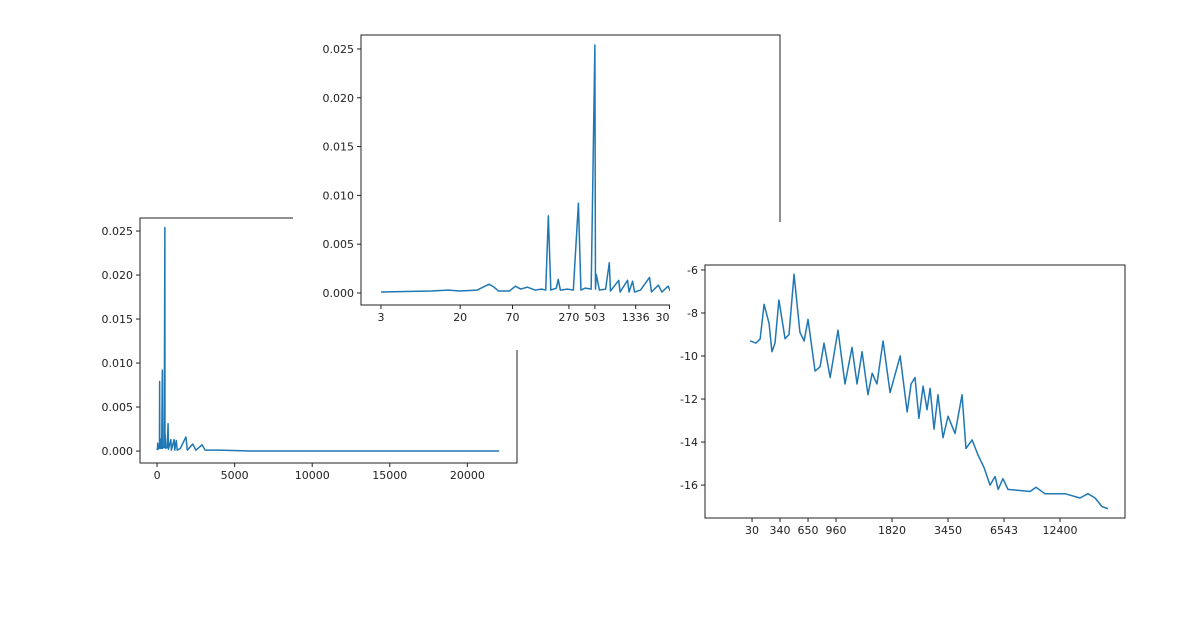 The height and width of the screenshot is (630, 1200). I want to click on x-tick-label: 3, so click(380, 317).